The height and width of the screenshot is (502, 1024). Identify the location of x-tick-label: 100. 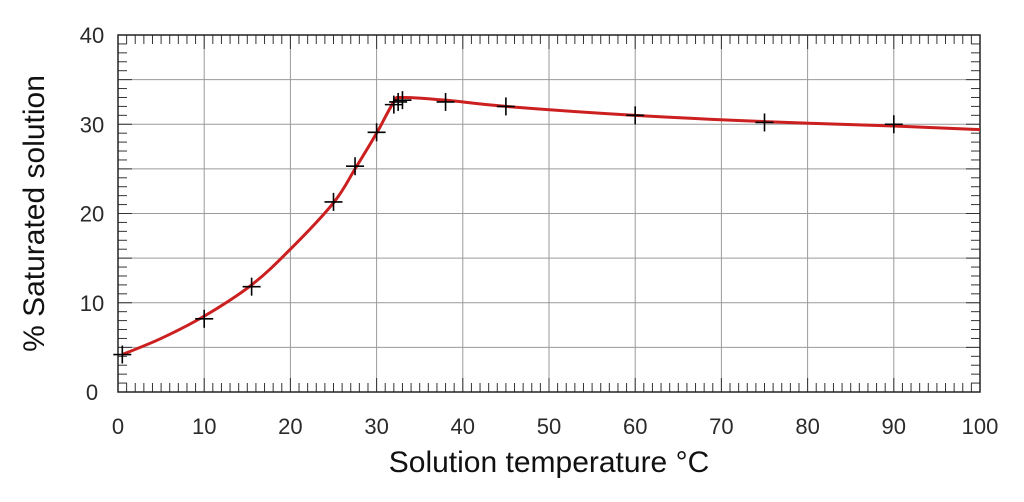
(980, 426).